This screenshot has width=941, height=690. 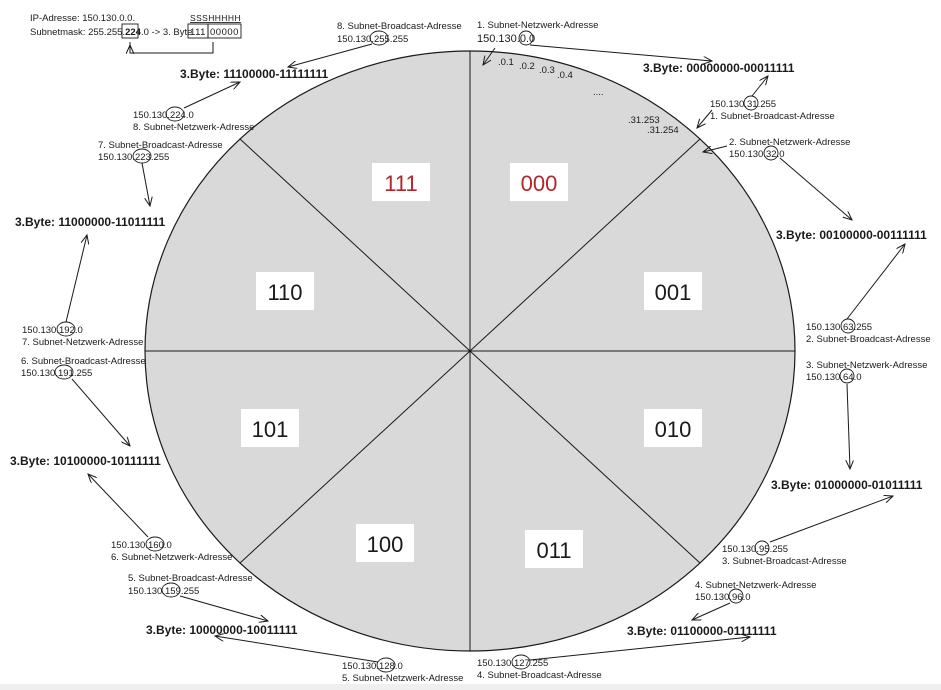 I want to click on svg-text: 150.130.223.255, so click(x=133, y=157).